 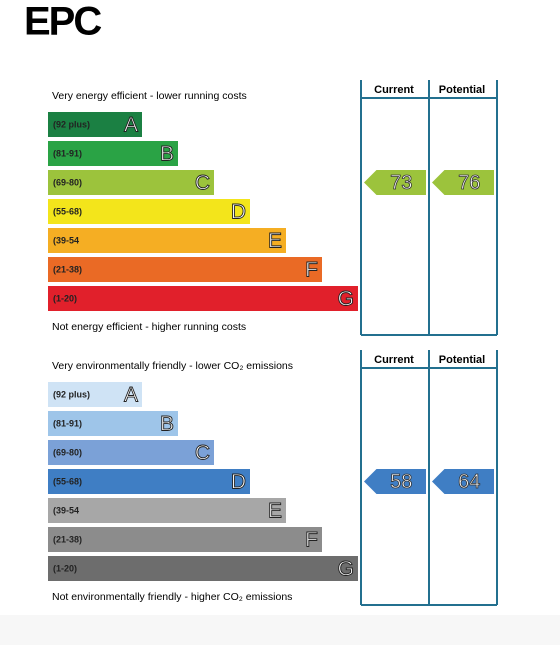 I want to click on rating-value: 64, so click(x=469, y=482).